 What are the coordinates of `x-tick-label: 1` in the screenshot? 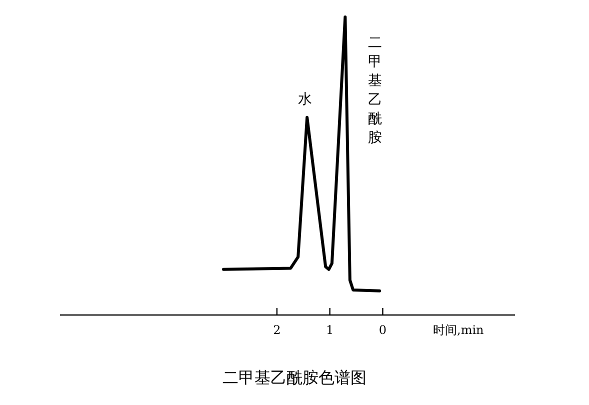 It's located at (330, 330).